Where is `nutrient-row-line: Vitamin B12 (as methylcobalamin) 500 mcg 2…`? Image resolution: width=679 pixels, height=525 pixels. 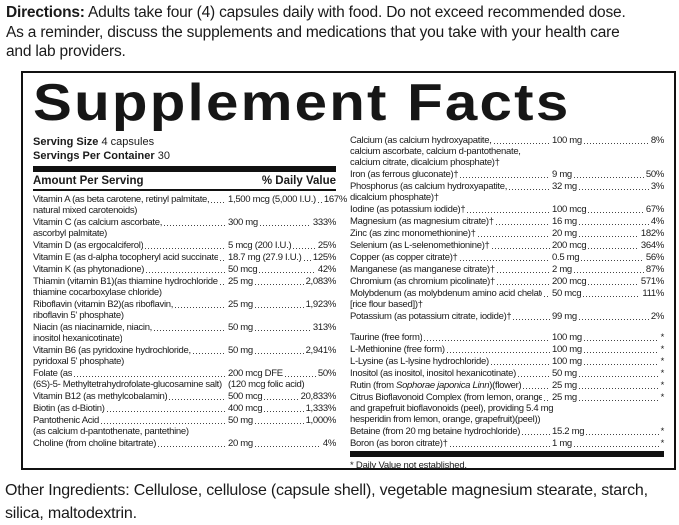
nutrient-row-line: Vitamin B12 (as methylcobalamin) 500 mcg 2… is located at coordinates (184, 396).